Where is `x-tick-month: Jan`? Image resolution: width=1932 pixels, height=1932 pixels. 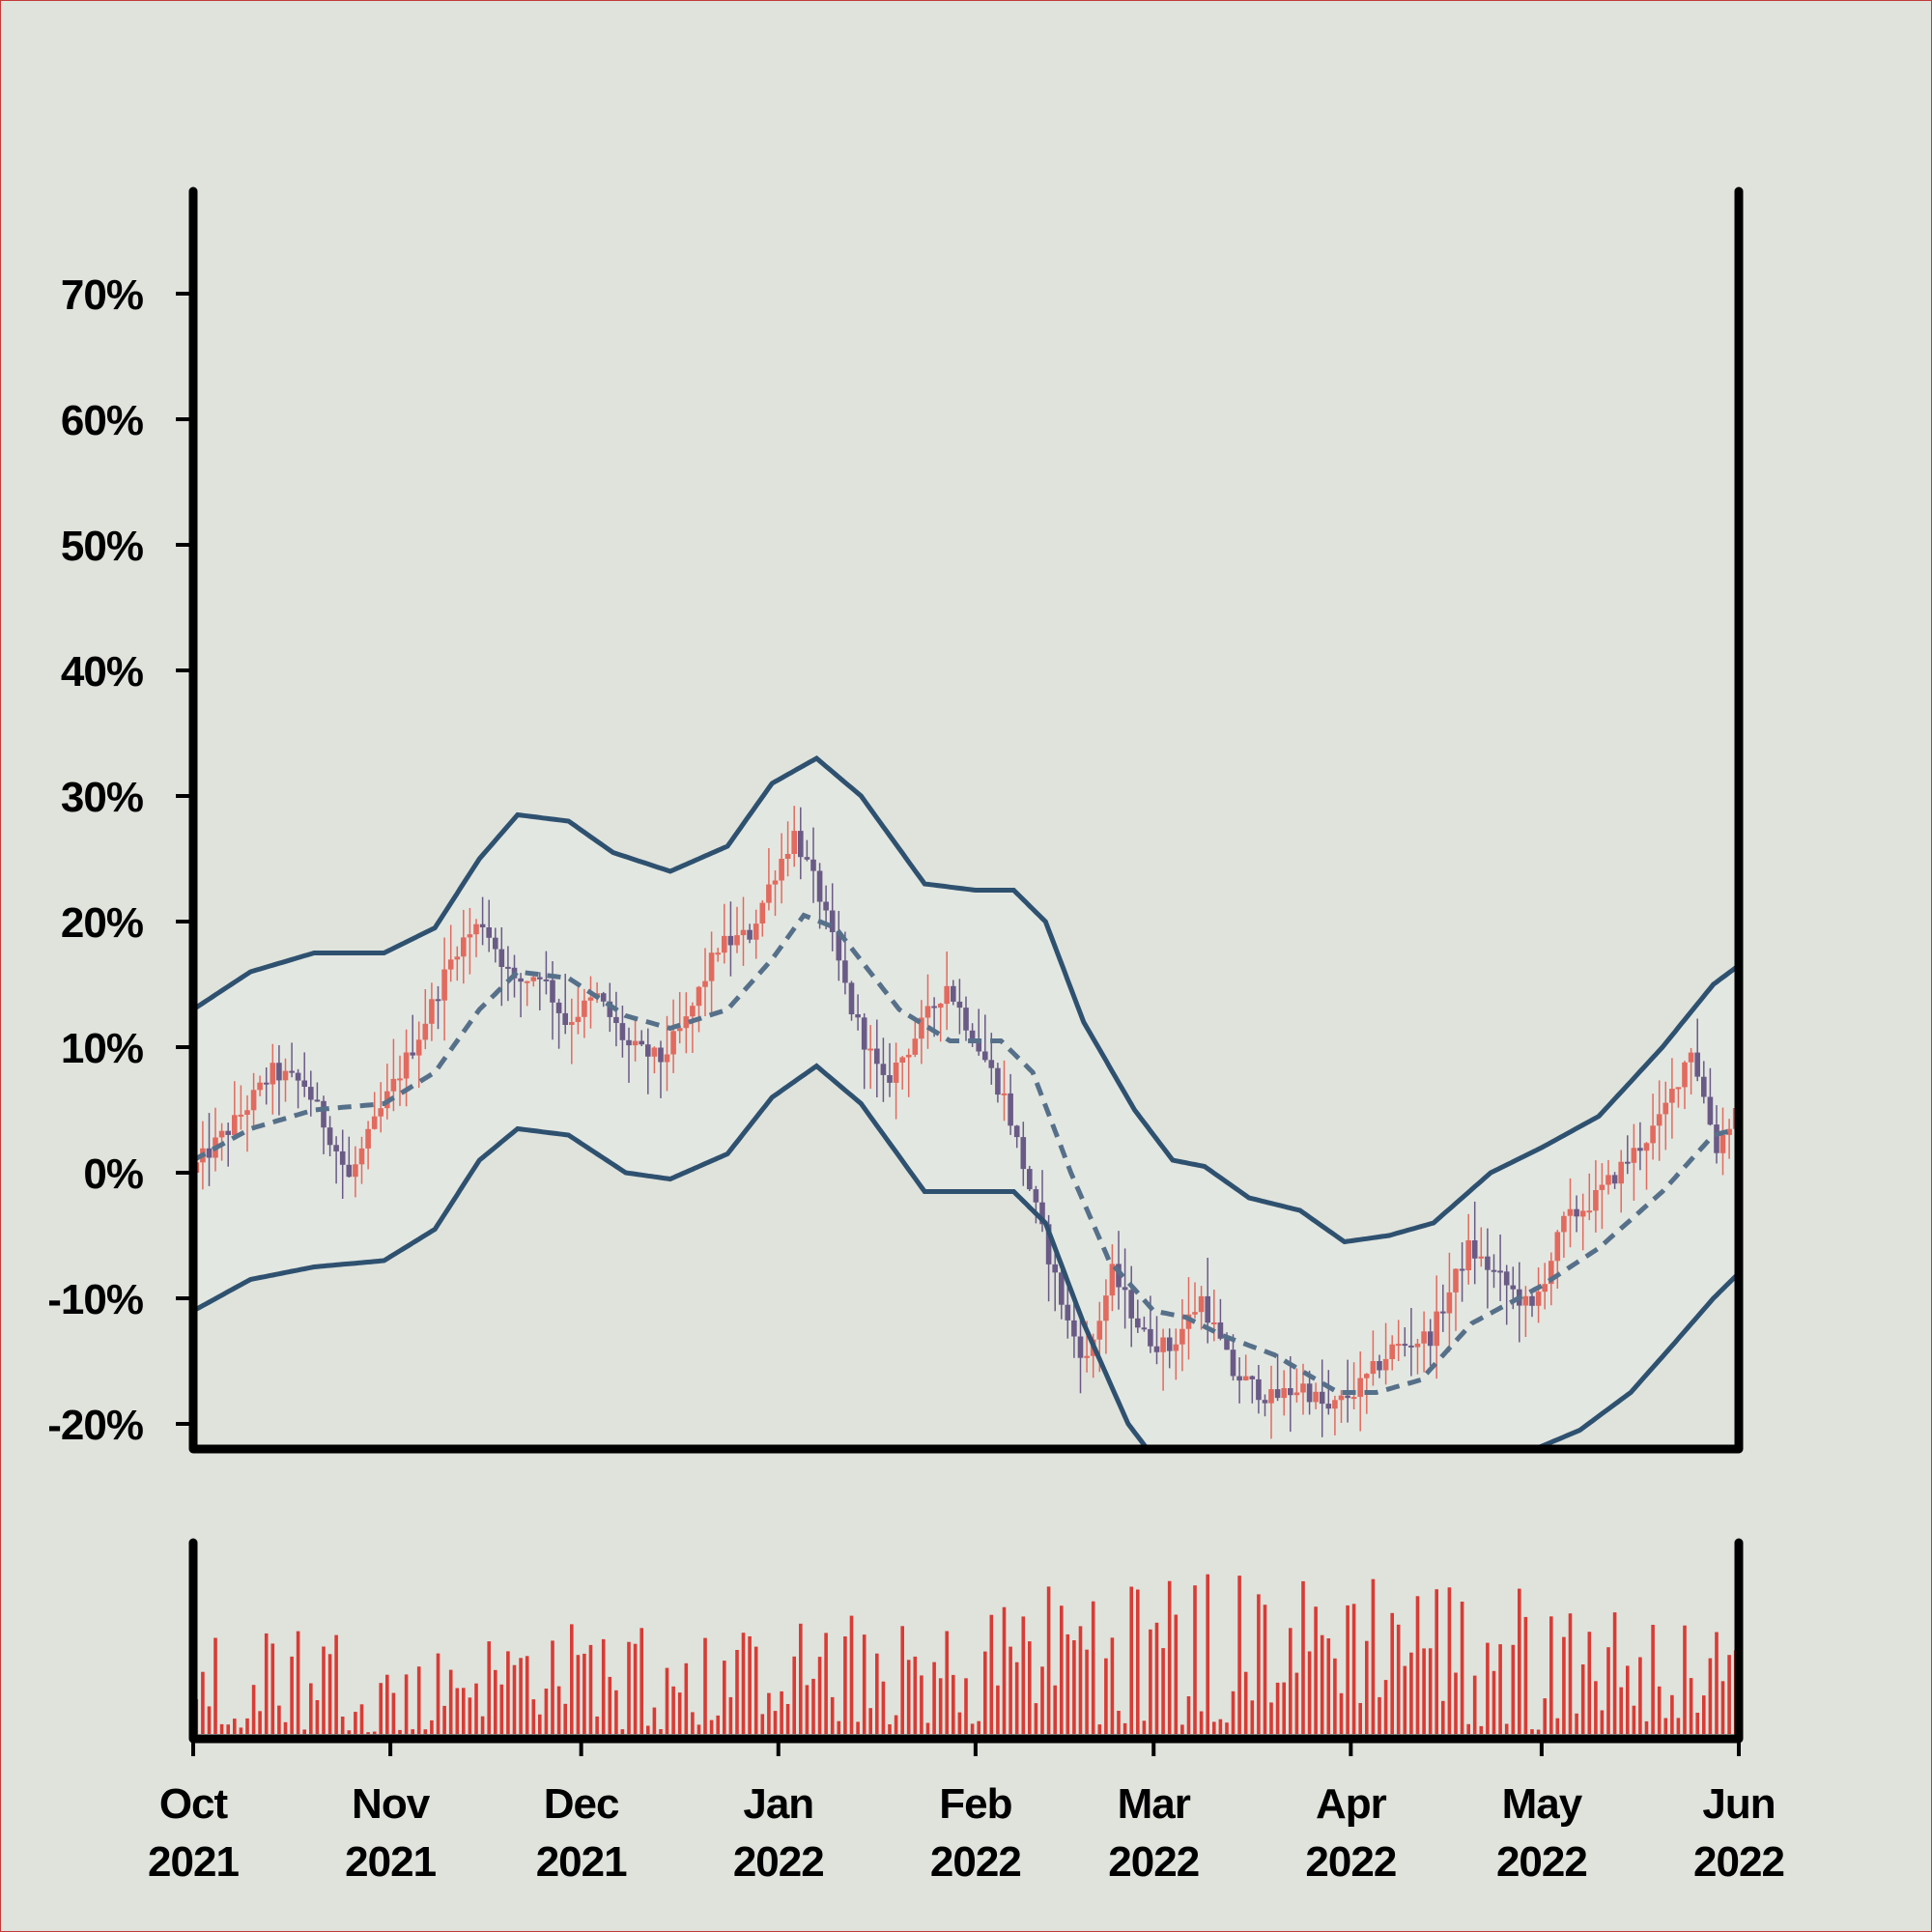 x-tick-month: Jan is located at coordinates (778, 1804).